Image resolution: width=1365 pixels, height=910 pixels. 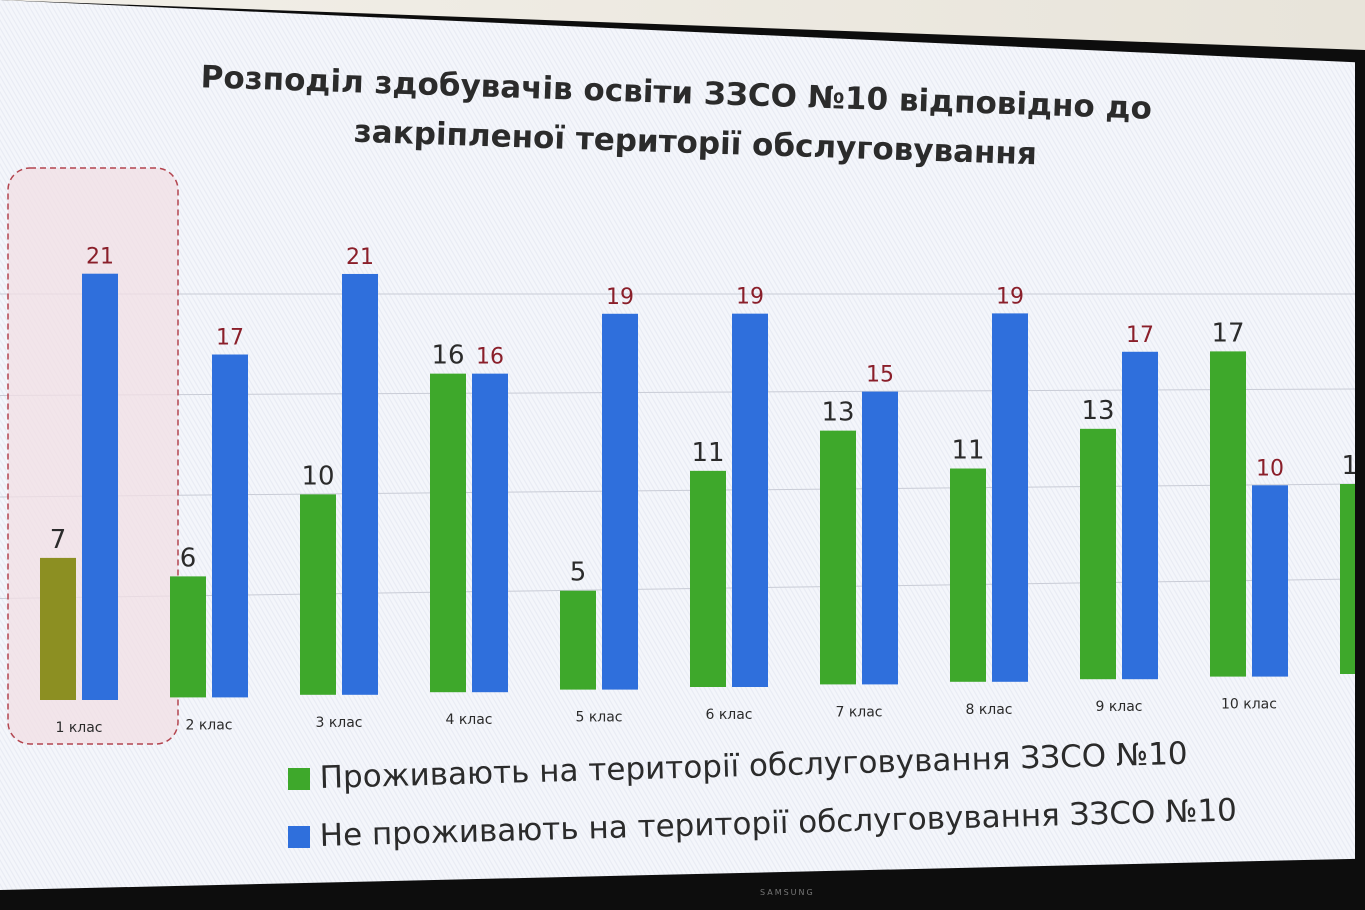 What do you see at coordinates (299, 837) in the screenshot?
I see `legend-swatch-nonresident` at bounding box center [299, 837].